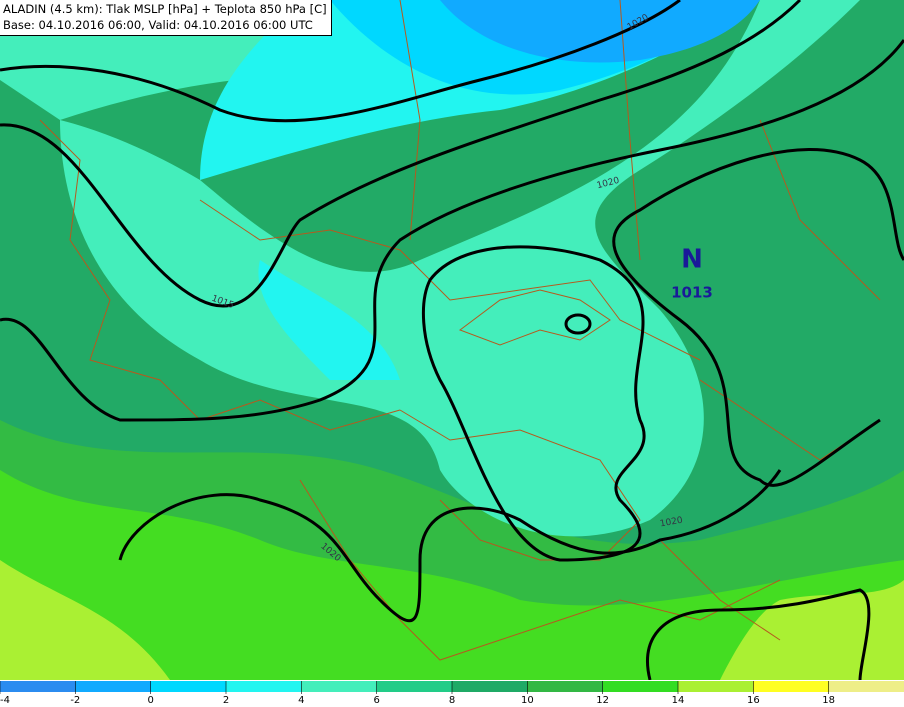 Image resolution: width=904 pixels, height=707 pixels. What do you see at coordinates (301, 700) in the screenshot?
I see `colorbar-tick-label: 4` at bounding box center [301, 700].